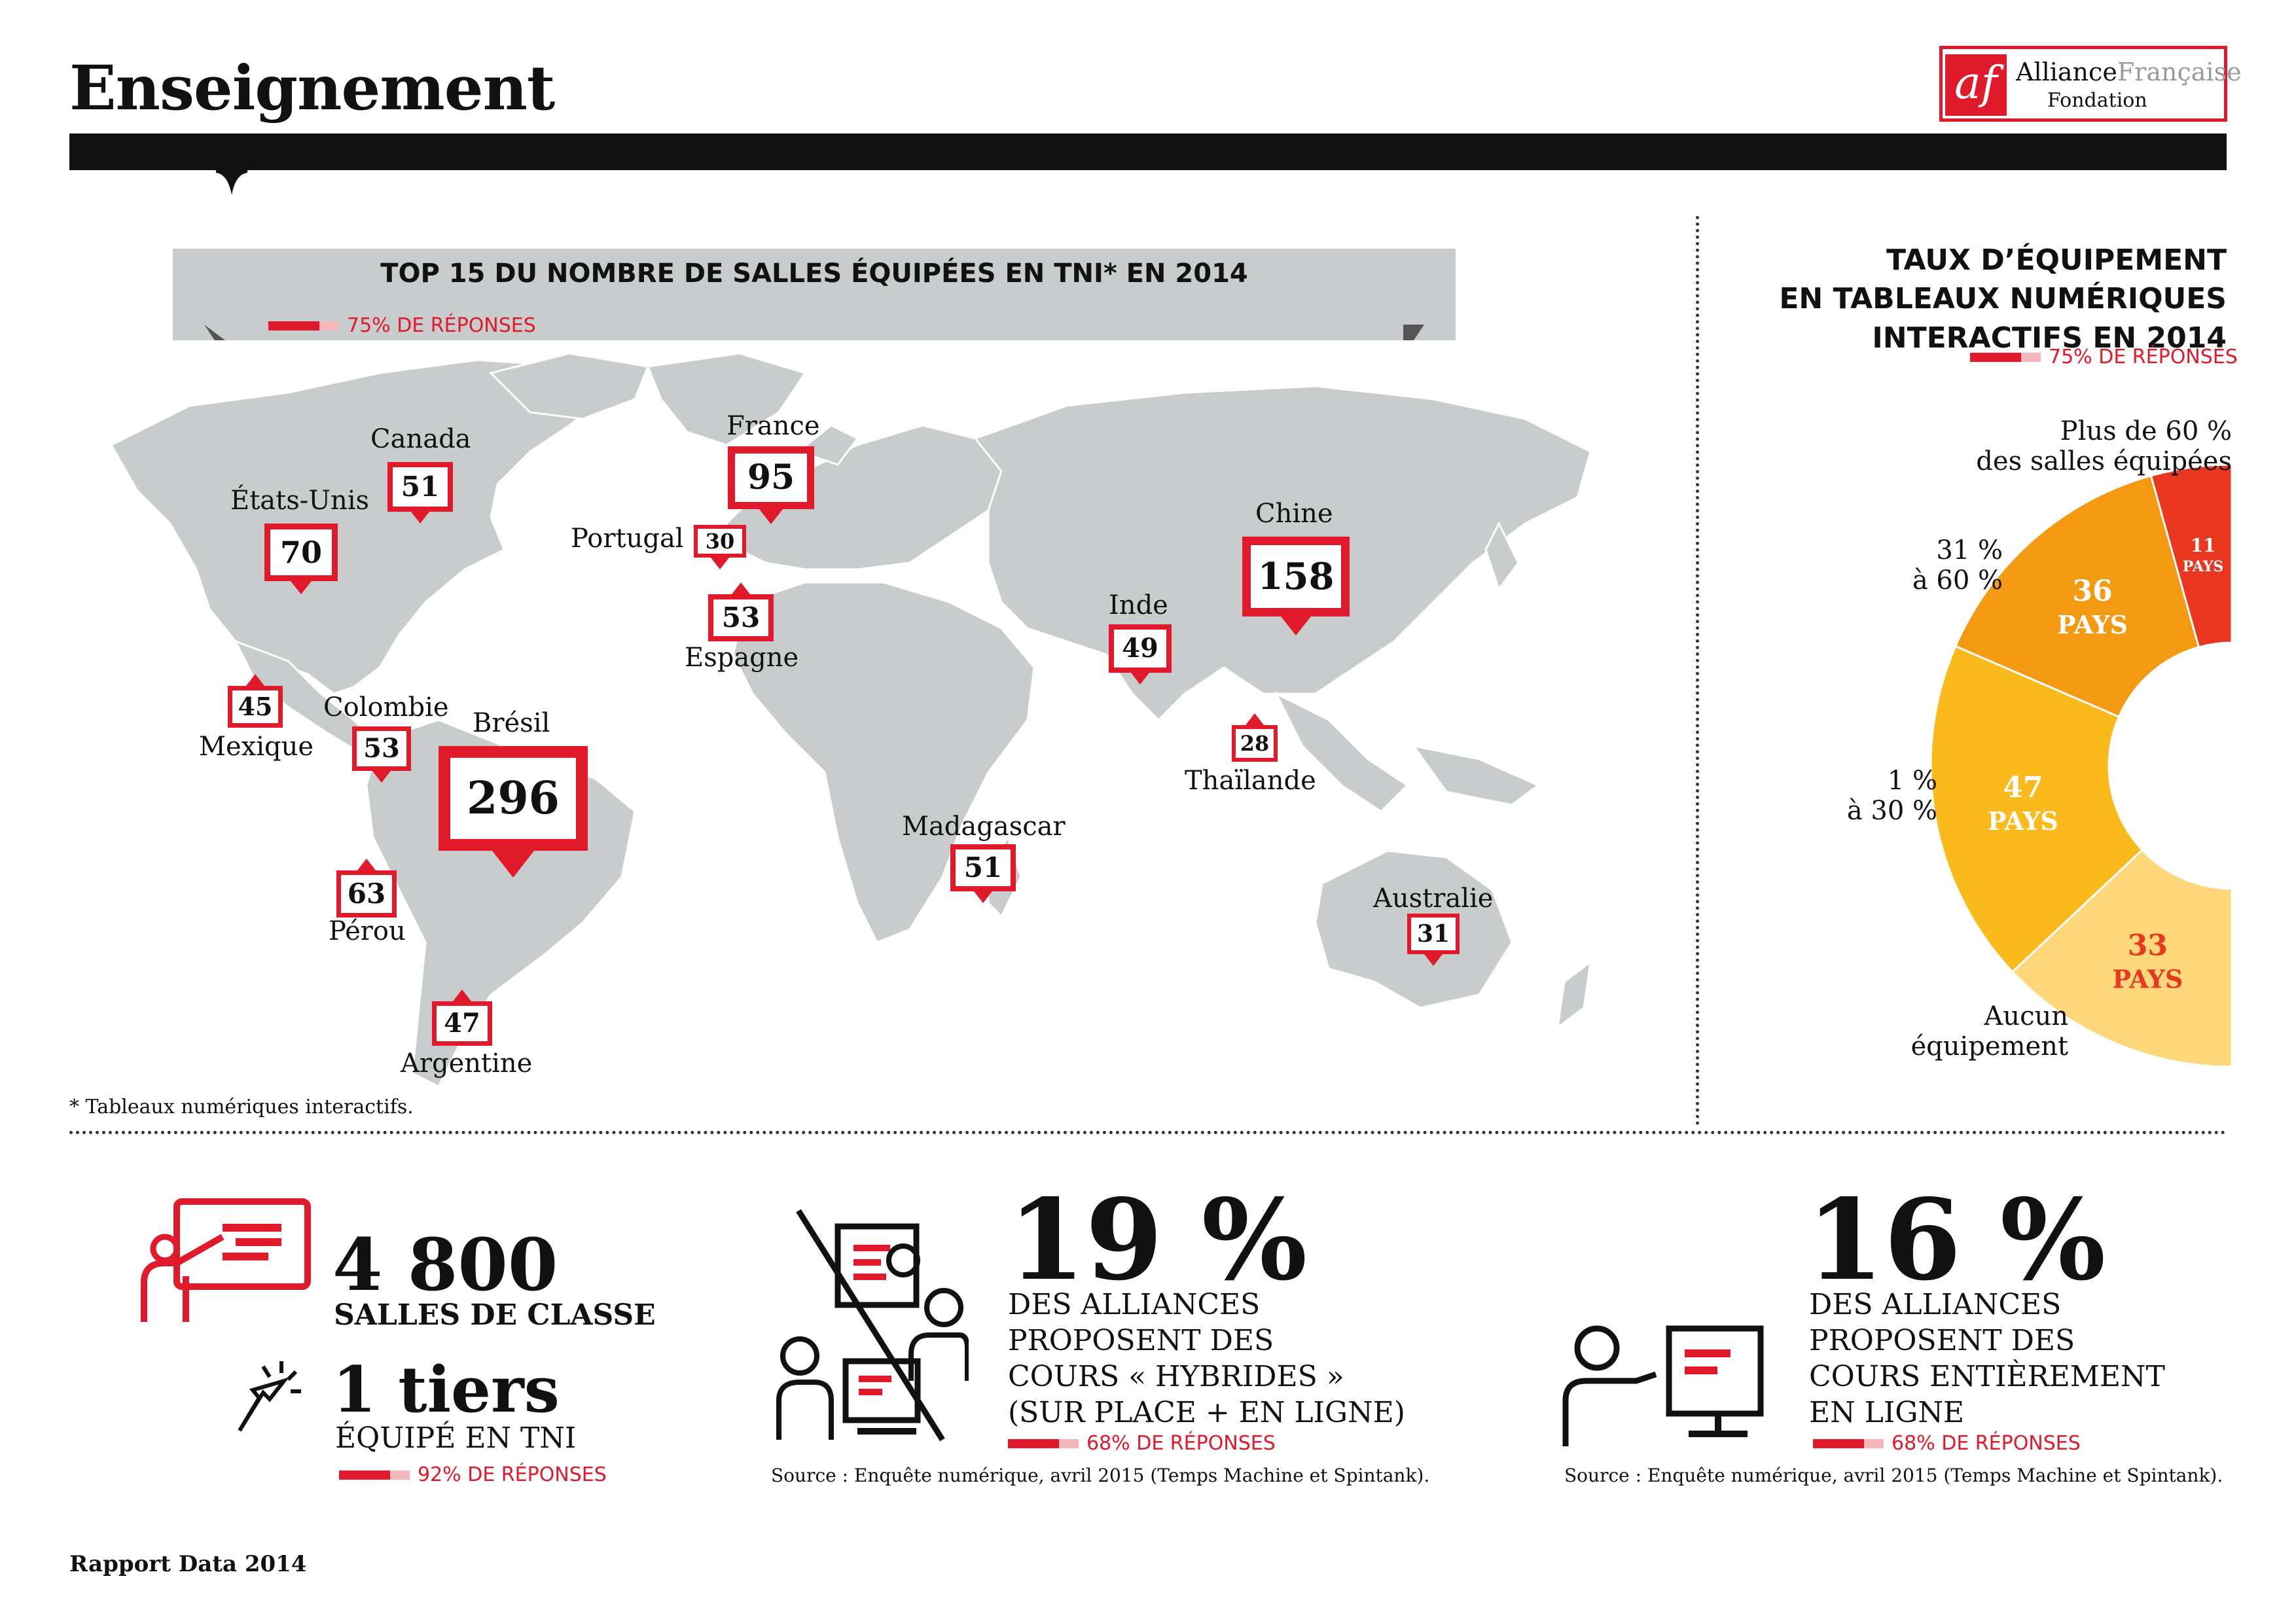 The height and width of the screenshot is (1623, 2296). What do you see at coordinates (1148, 1132) in the screenshot?
I see `horizontal-separator` at bounding box center [1148, 1132].